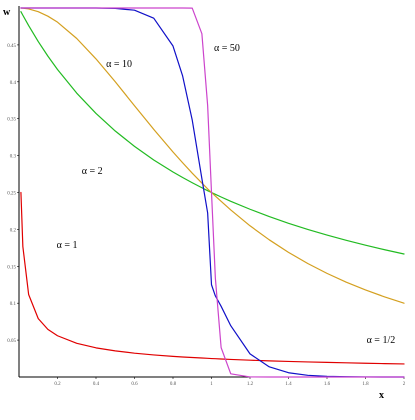 The height and width of the screenshot is (420, 415). Describe the element at coordinates (211, 384) in the screenshot. I see `x-tick-label: 1` at that location.